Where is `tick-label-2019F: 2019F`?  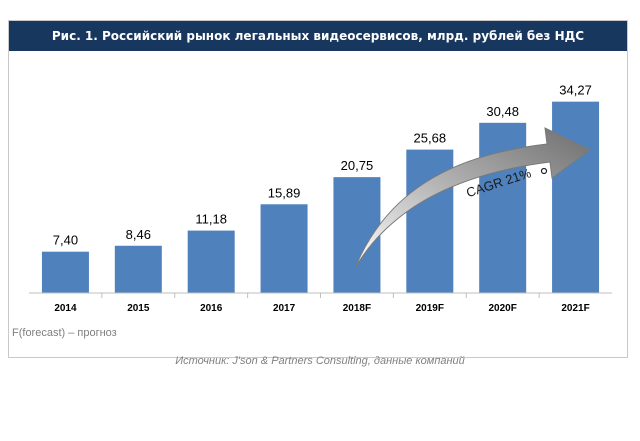
tick-label-2019F: 2019F is located at coordinates (430, 308).